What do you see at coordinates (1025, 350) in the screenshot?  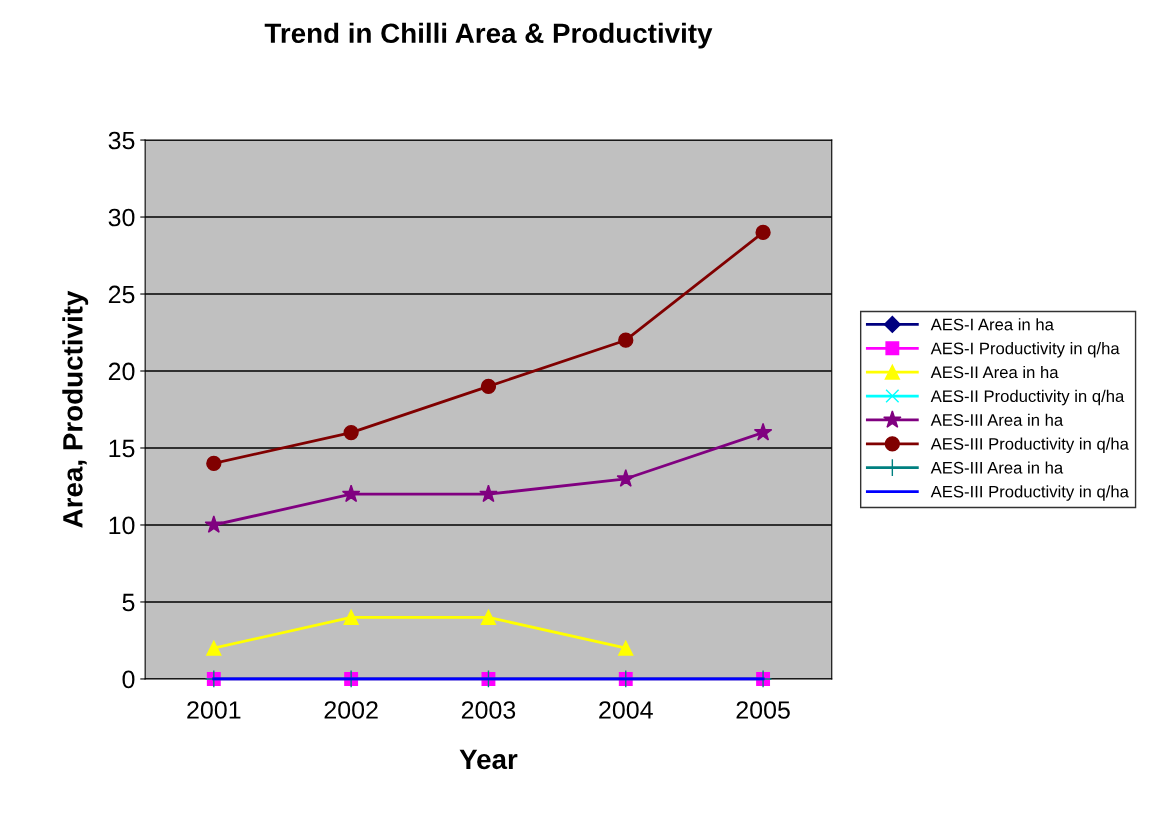 I see `legend-label: AES-I Productivity in q/ha` at bounding box center [1025, 350].